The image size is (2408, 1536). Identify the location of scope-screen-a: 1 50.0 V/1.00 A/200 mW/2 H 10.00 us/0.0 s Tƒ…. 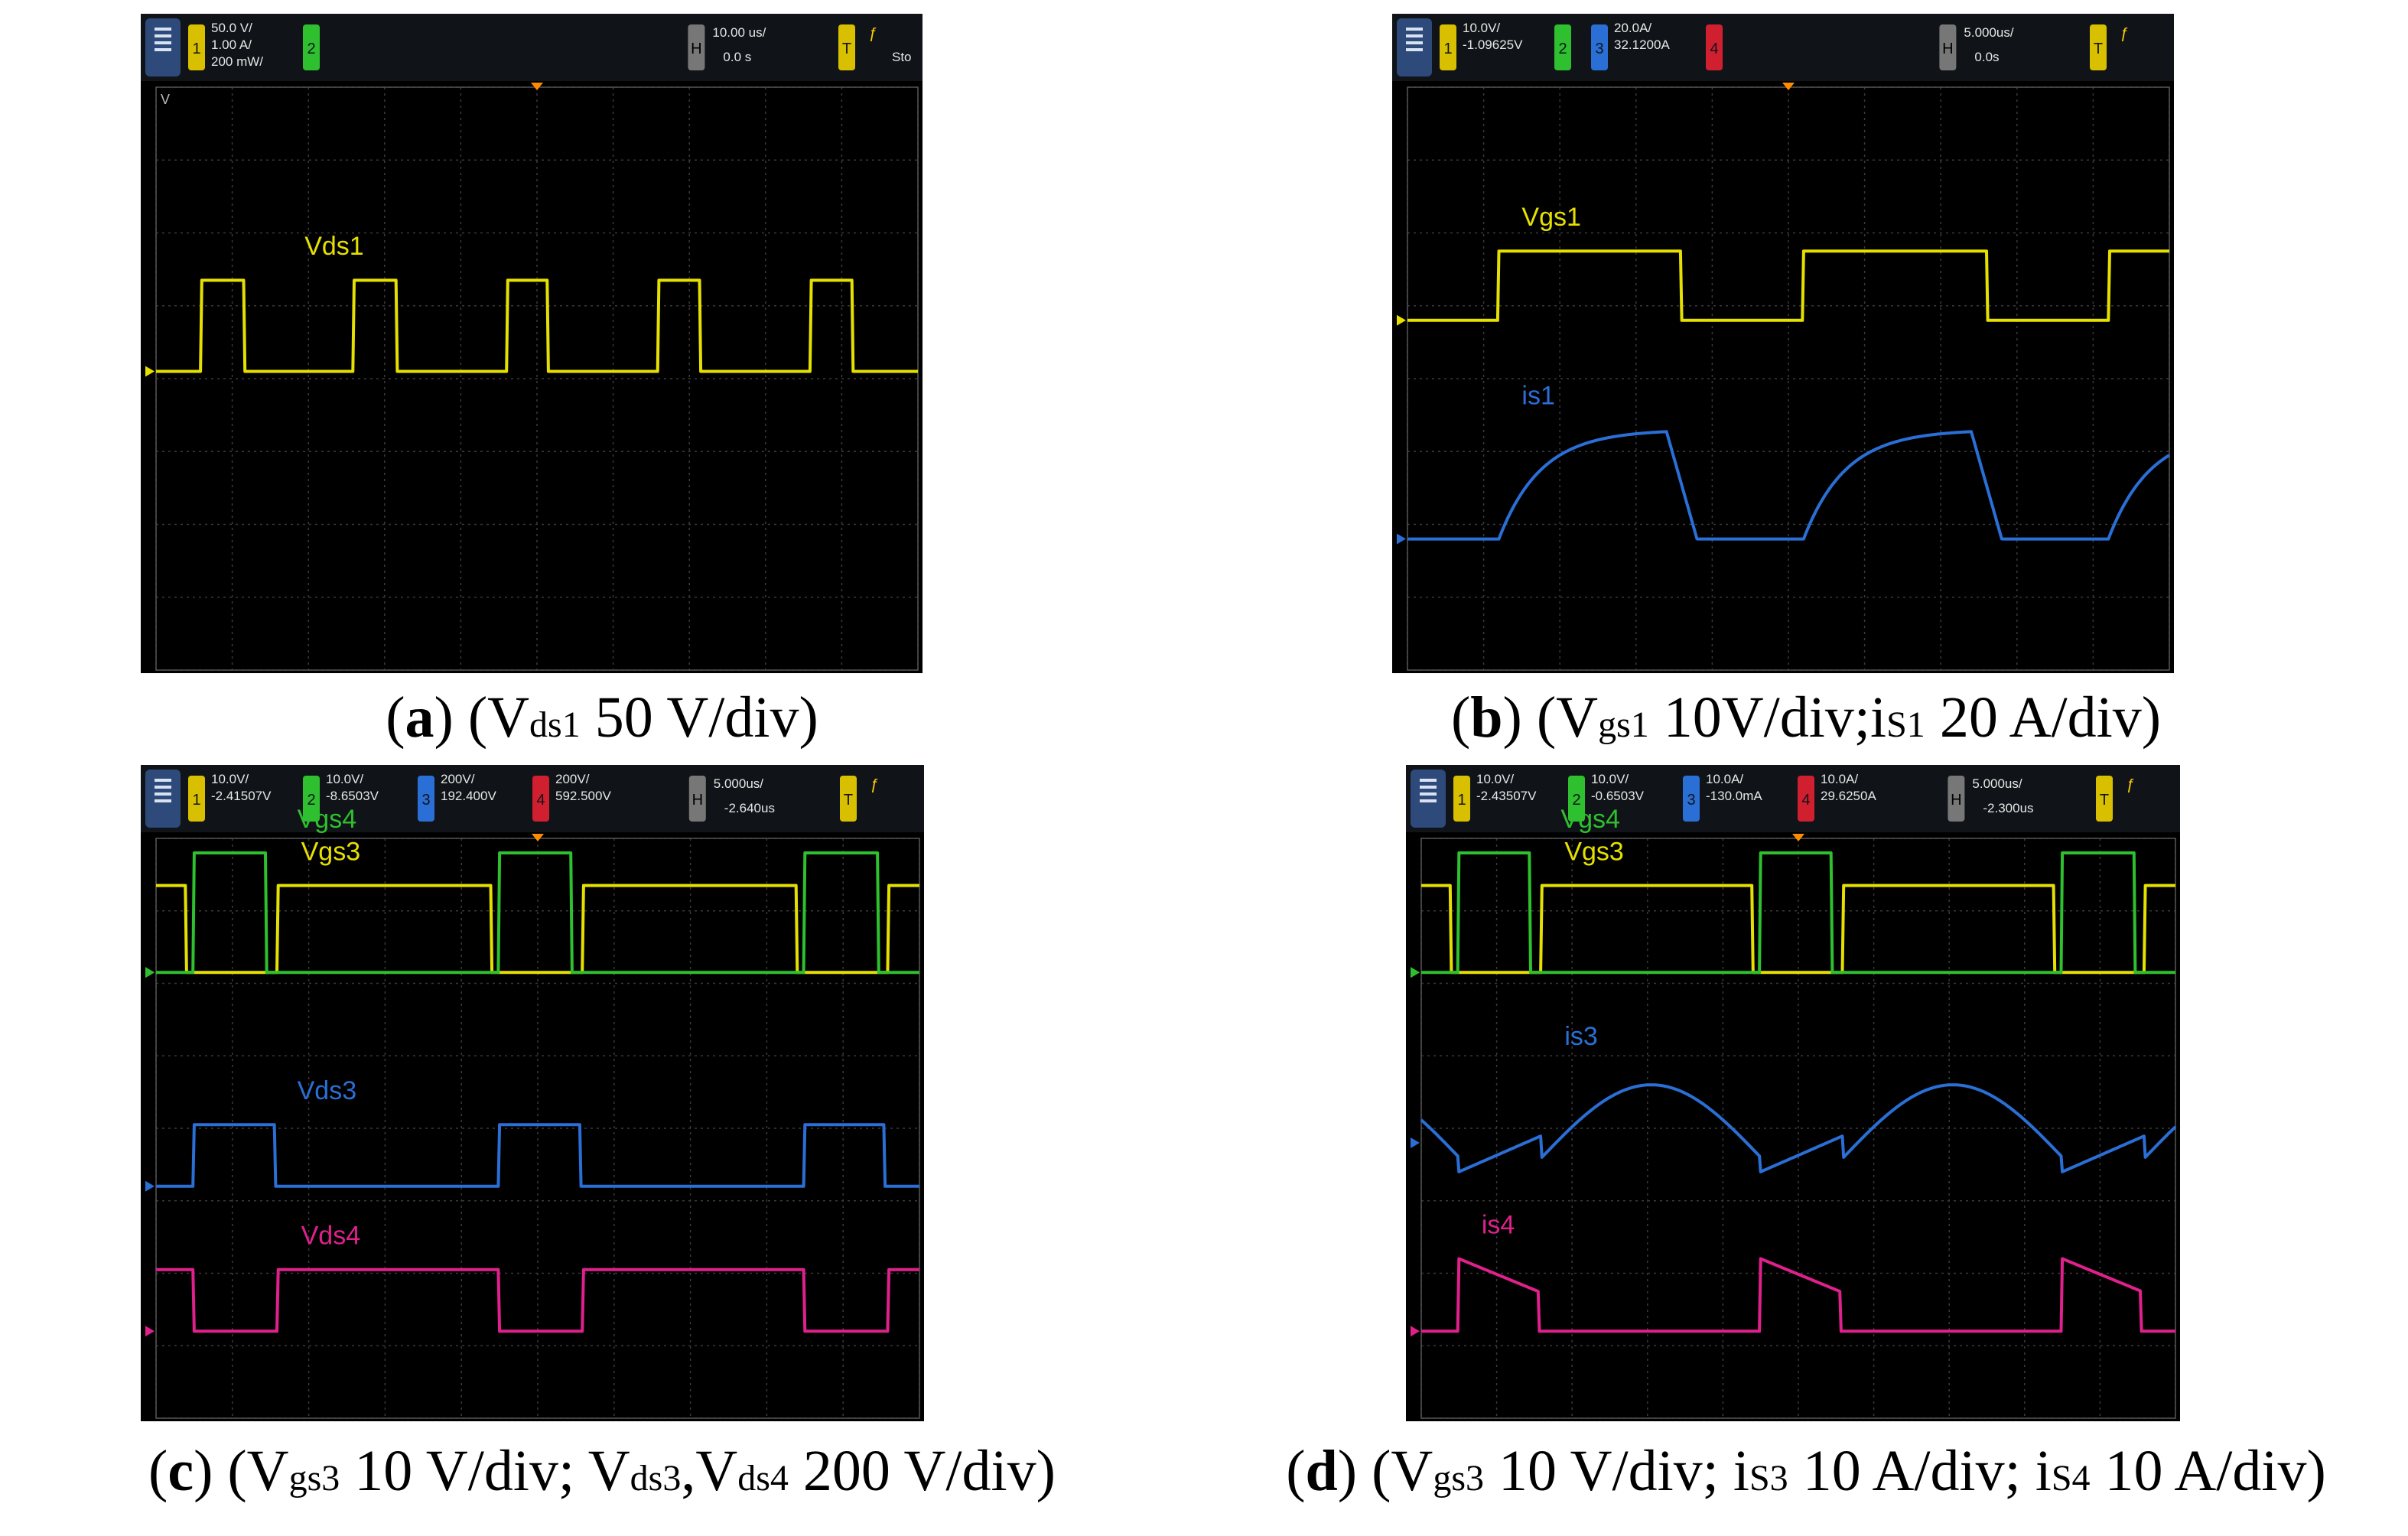
(532, 343).